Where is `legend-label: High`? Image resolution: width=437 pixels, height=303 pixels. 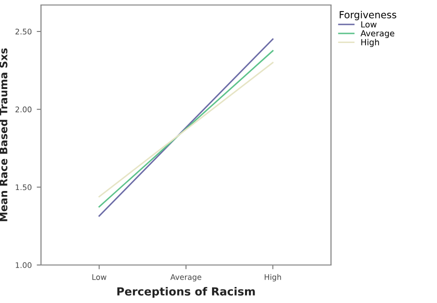 legend-label: High is located at coordinates (370, 42).